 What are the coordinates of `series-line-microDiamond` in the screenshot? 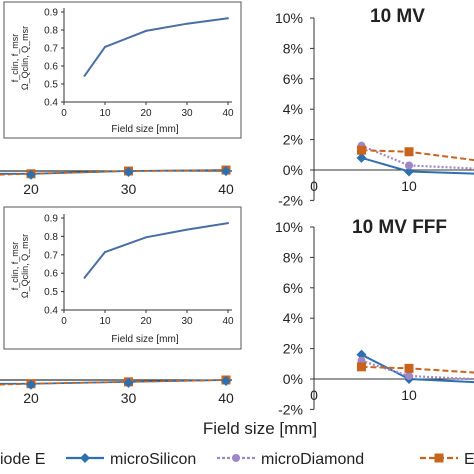 It's located at (417, 157).